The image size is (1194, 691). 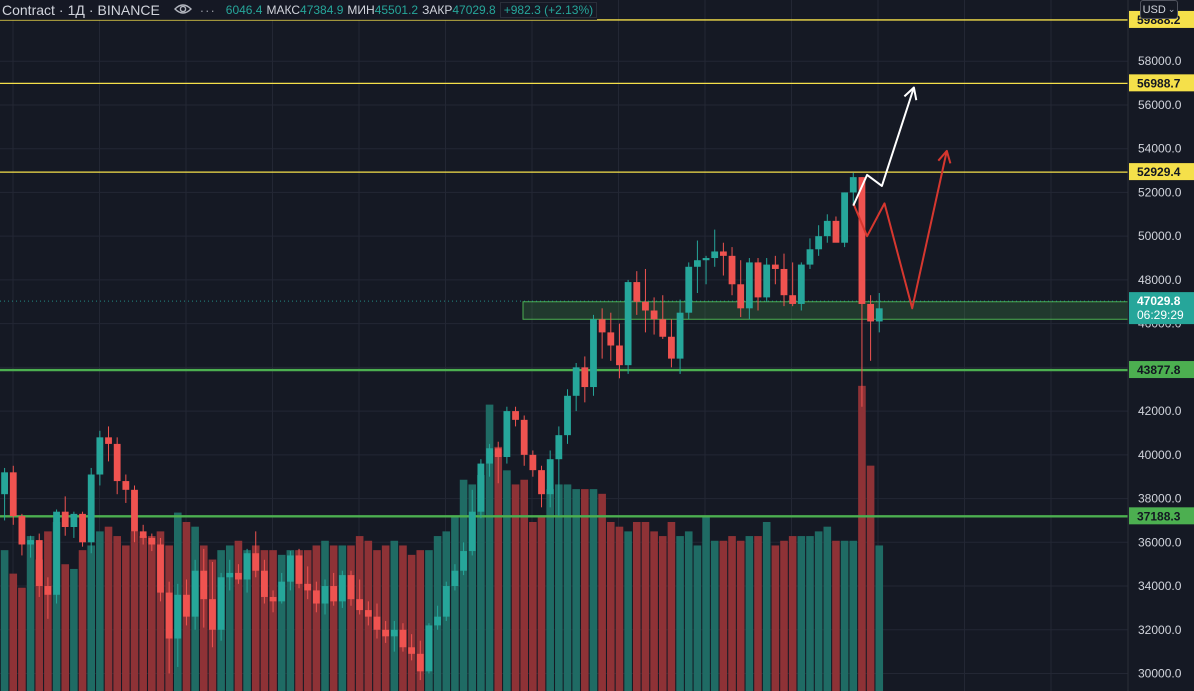 I want to click on level-price-label: 56988.7, so click(x=1159, y=83).